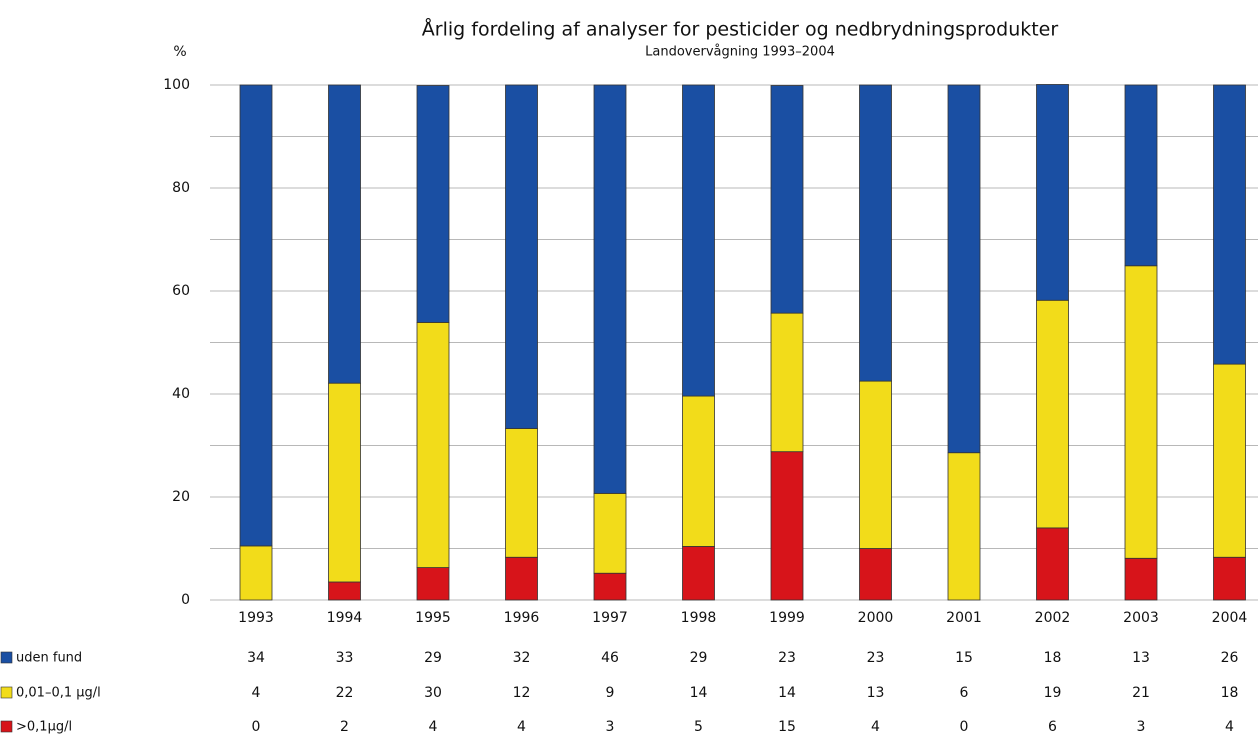  What do you see at coordinates (522, 658) in the screenshot?
I see `table-cell: 32` at bounding box center [522, 658].